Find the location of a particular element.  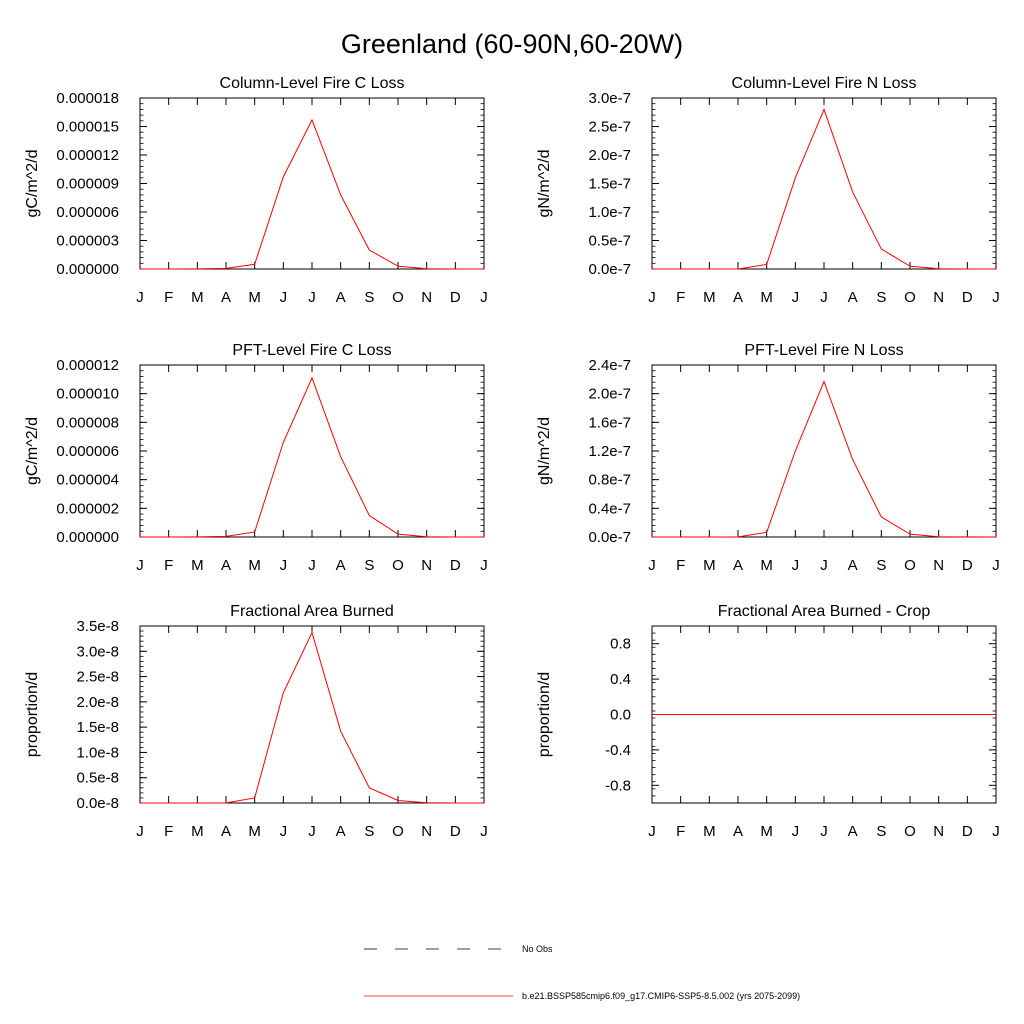

y-tick-label: 3.0e-8 is located at coordinates (97, 651).